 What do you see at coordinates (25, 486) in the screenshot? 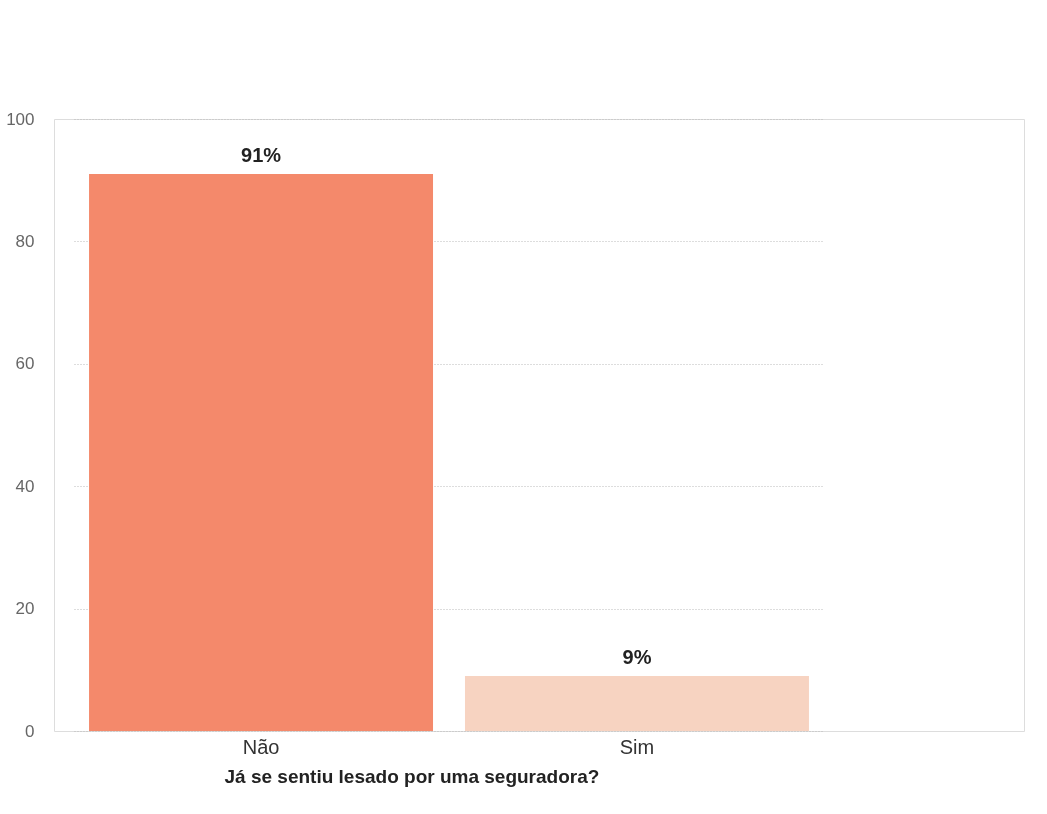
I see `y-tick-label: 40` at bounding box center [25, 486].